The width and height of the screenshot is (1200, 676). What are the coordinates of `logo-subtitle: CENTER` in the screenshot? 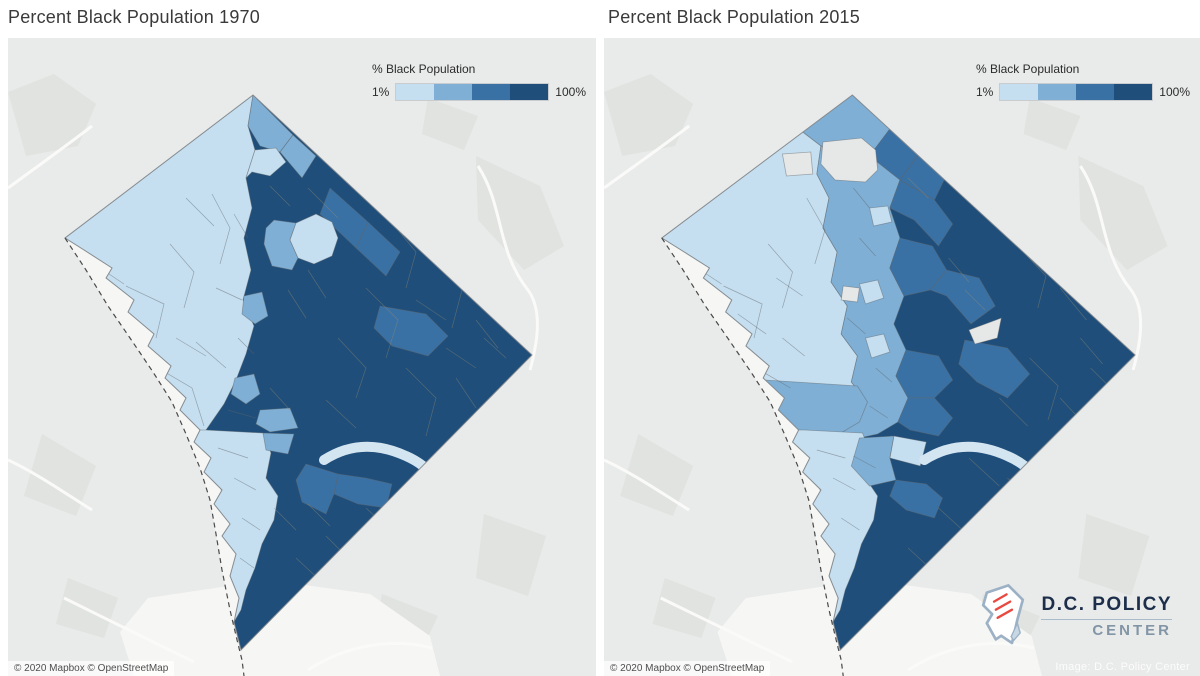 It's located at (1132, 630).